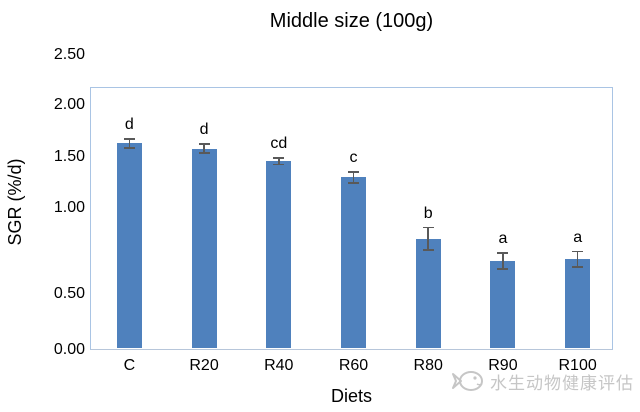 The height and width of the screenshot is (412, 640). What do you see at coordinates (69, 104) in the screenshot?
I see `y-tick-label: 2.00` at bounding box center [69, 104].